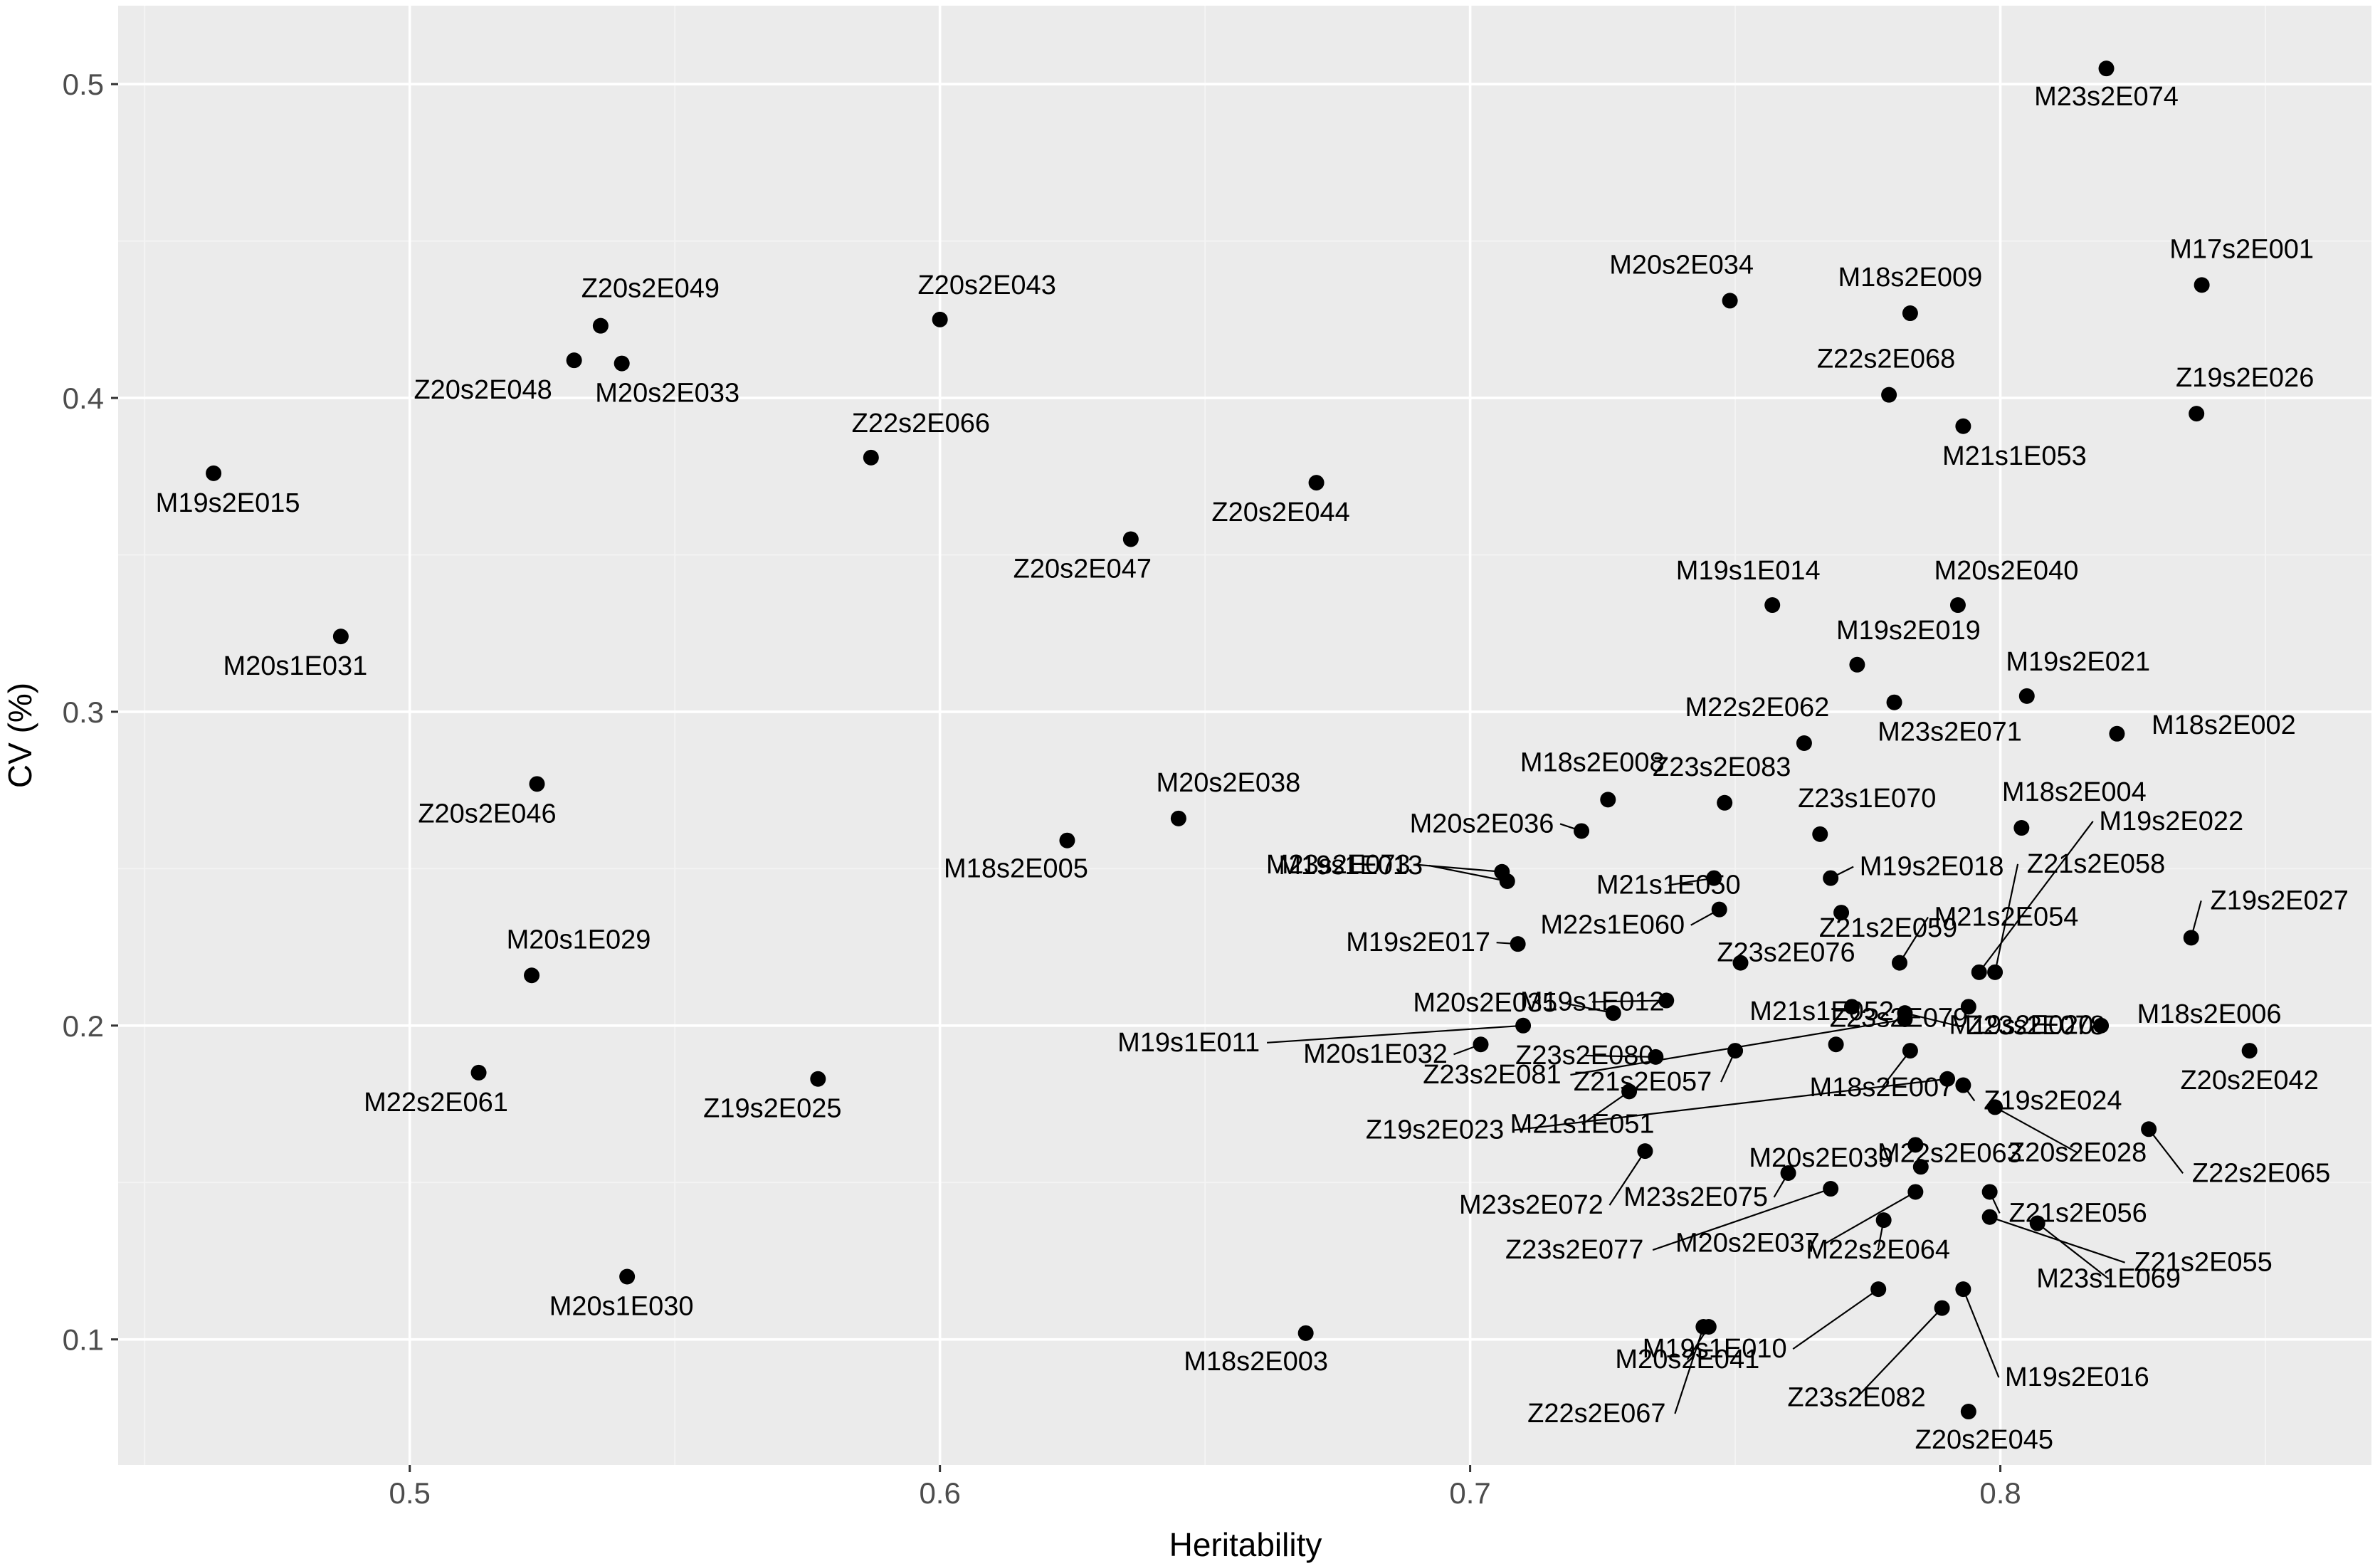 Image resolution: width=2380 pixels, height=1566 pixels. What do you see at coordinates (2209, 1014) in the screenshot?
I see `point-label: M18s2E006` at bounding box center [2209, 1014].